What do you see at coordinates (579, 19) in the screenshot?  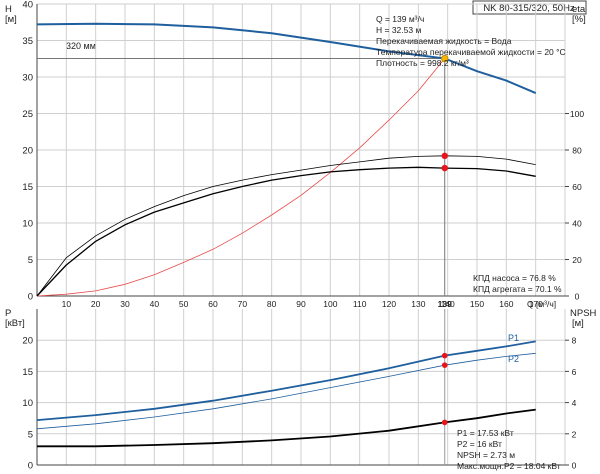 I see `upper-right-axis-unit: [%]` at bounding box center [579, 19].